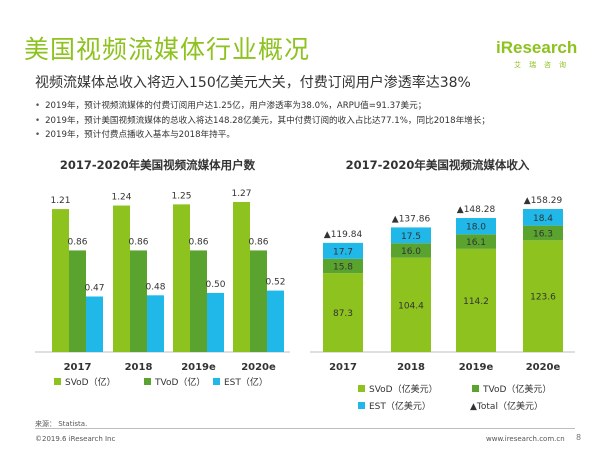  Describe the element at coordinates (476, 210) in the screenshot. I see `revenue-total-label: ▲148.28` at that location.